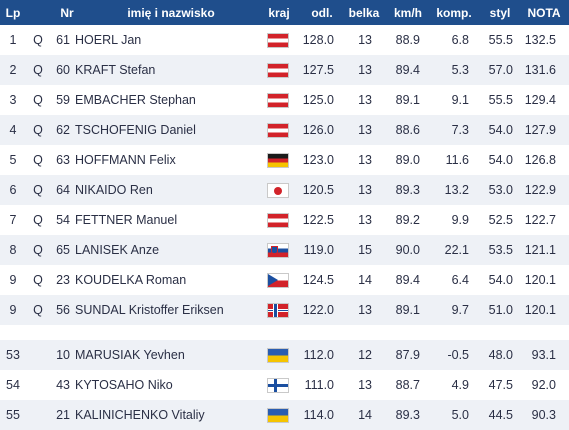 The image size is (569, 430). I want to click on cell-nota: 122.7, so click(540, 220).